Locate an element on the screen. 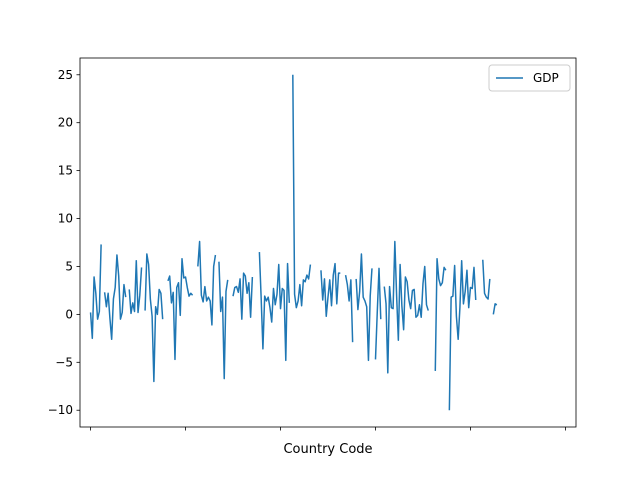  x-axis-label: Country Code is located at coordinates (327, 449).